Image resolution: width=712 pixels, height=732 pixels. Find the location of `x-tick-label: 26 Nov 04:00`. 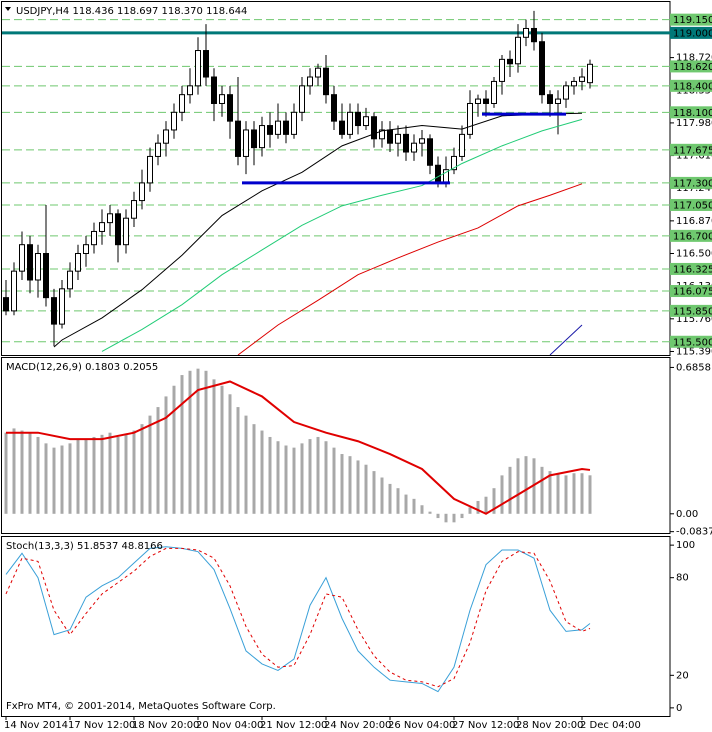

x-tick-label: 26 Nov 04:00 is located at coordinates (421, 725).